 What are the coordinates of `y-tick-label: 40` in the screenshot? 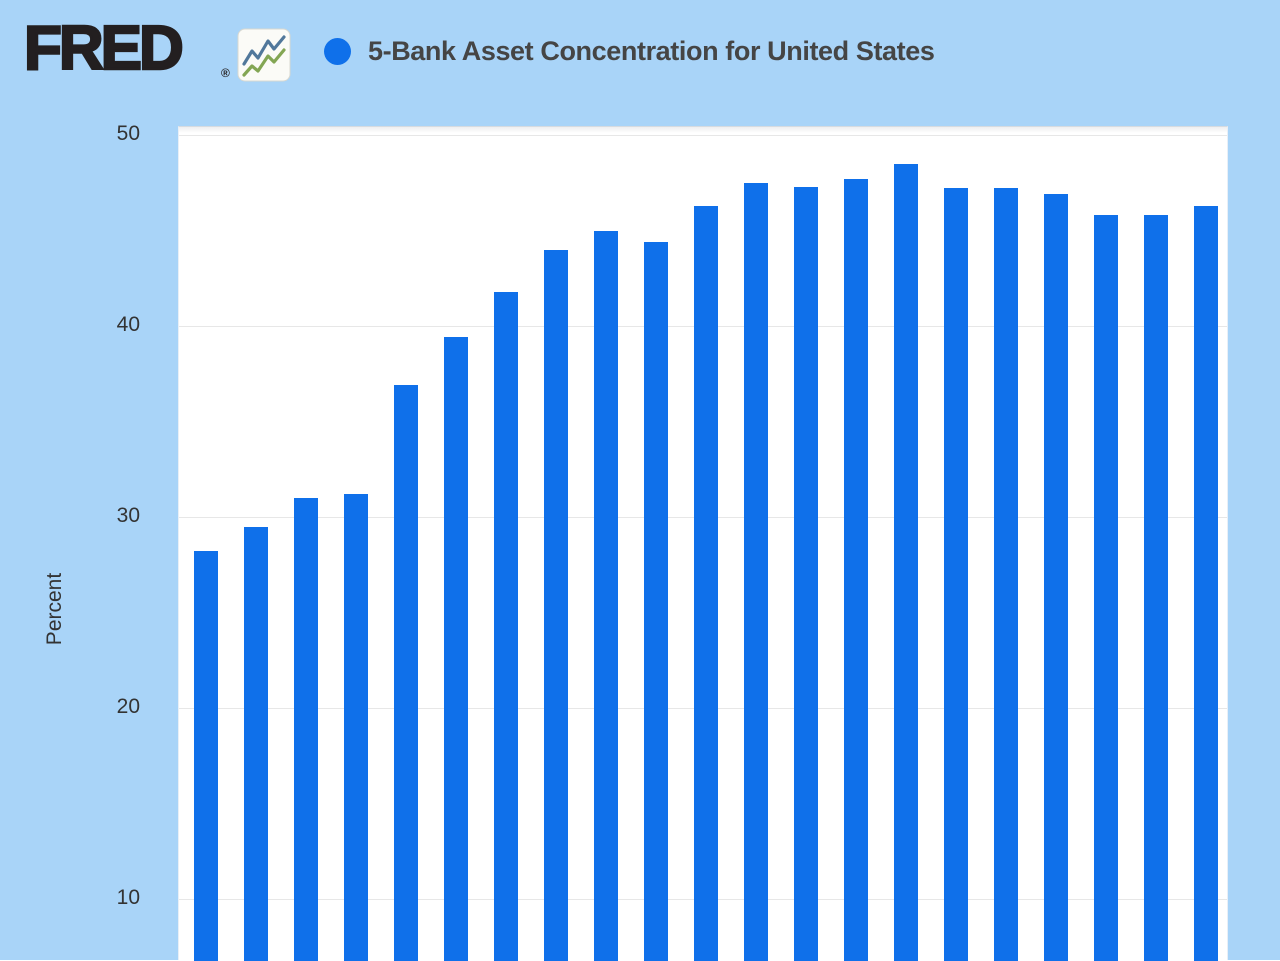 It's located at (70, 325).